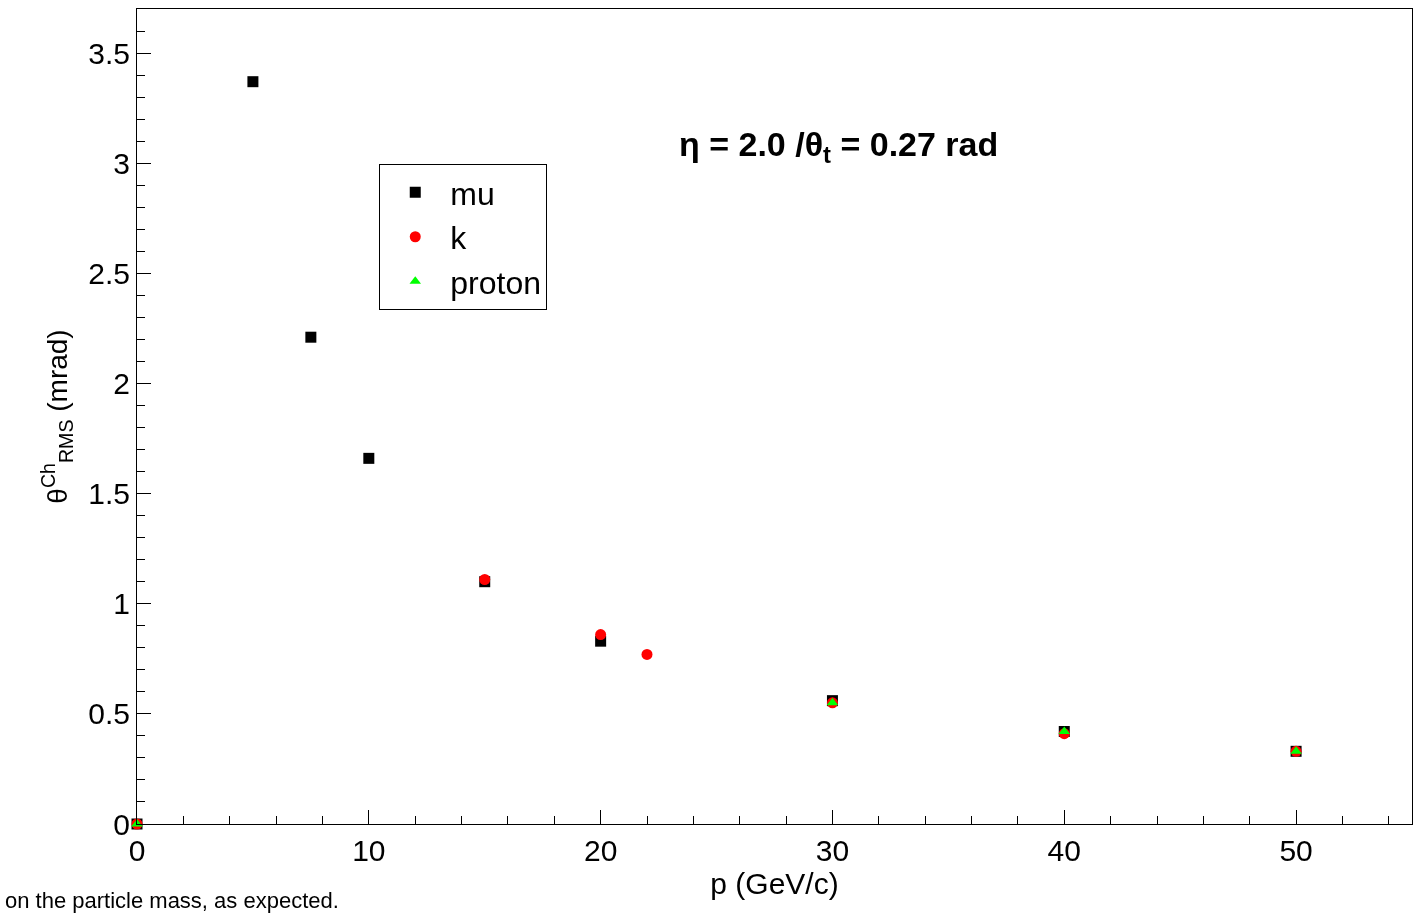 Image resolution: width=1419 pixels, height=924 pixels. I want to click on x-axis-title: p (GeV/c), so click(774, 883).